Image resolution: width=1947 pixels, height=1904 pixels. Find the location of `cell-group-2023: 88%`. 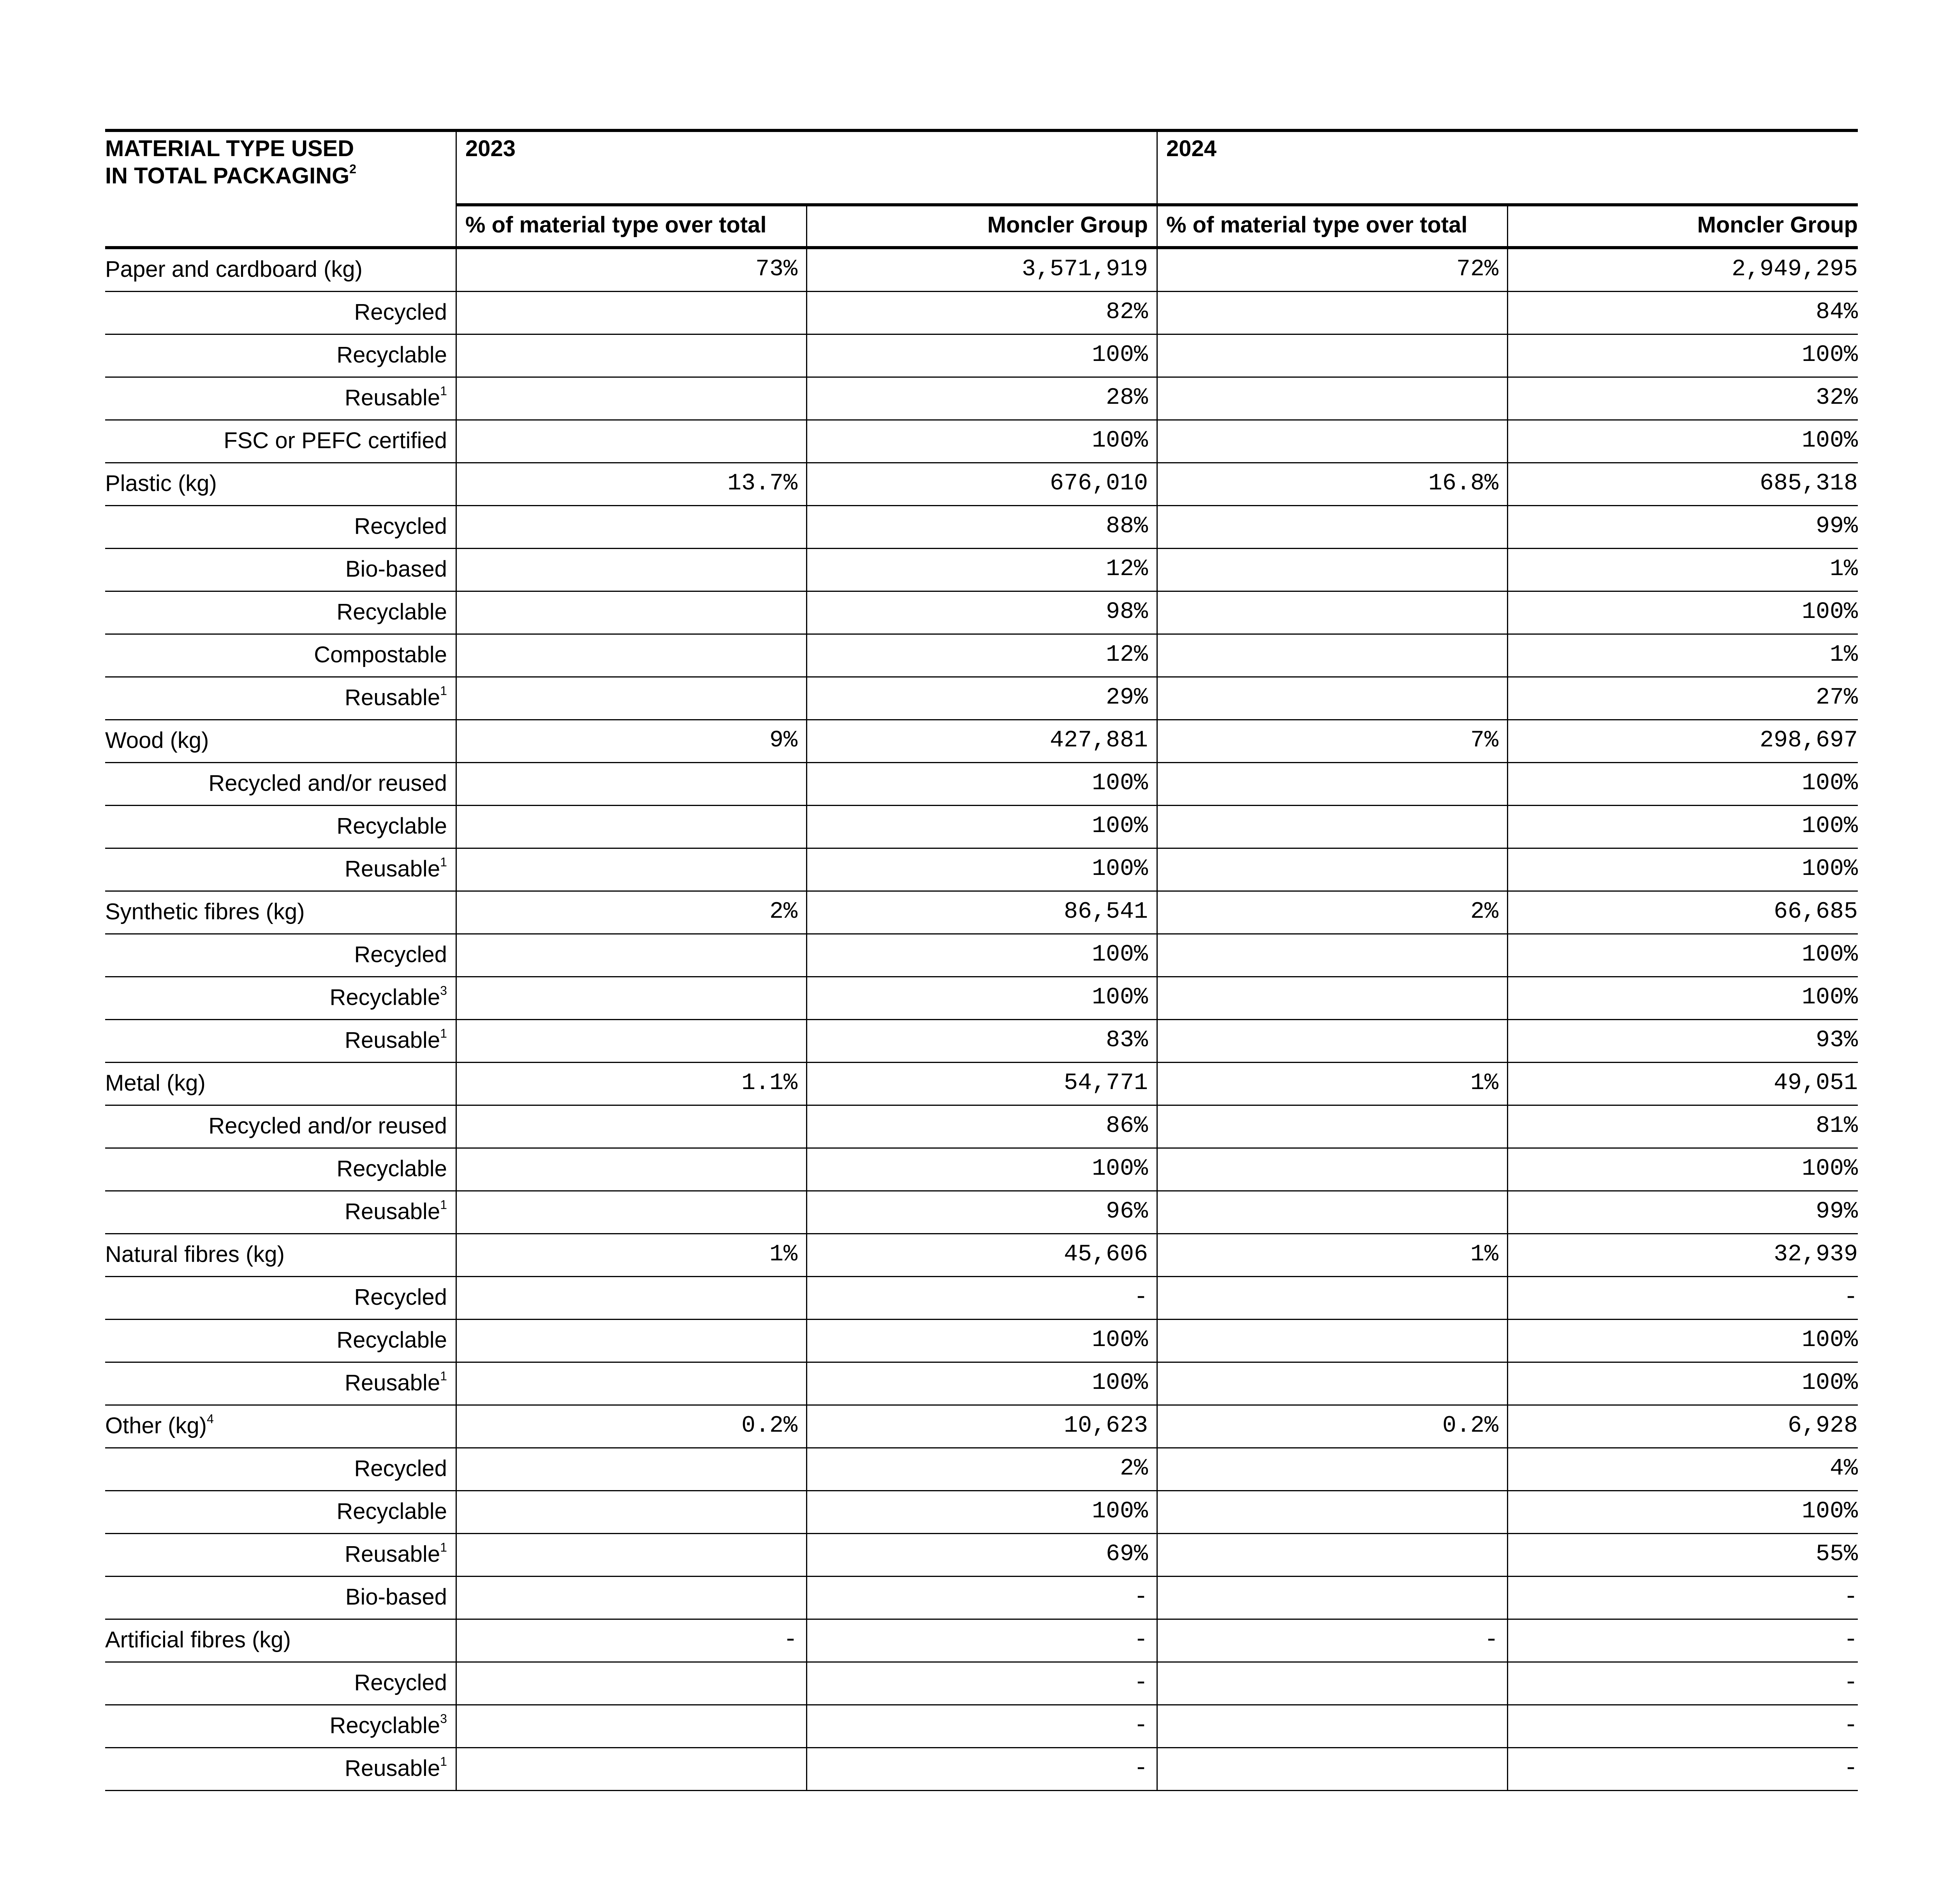

cell-group-2023: 88% is located at coordinates (982, 527).